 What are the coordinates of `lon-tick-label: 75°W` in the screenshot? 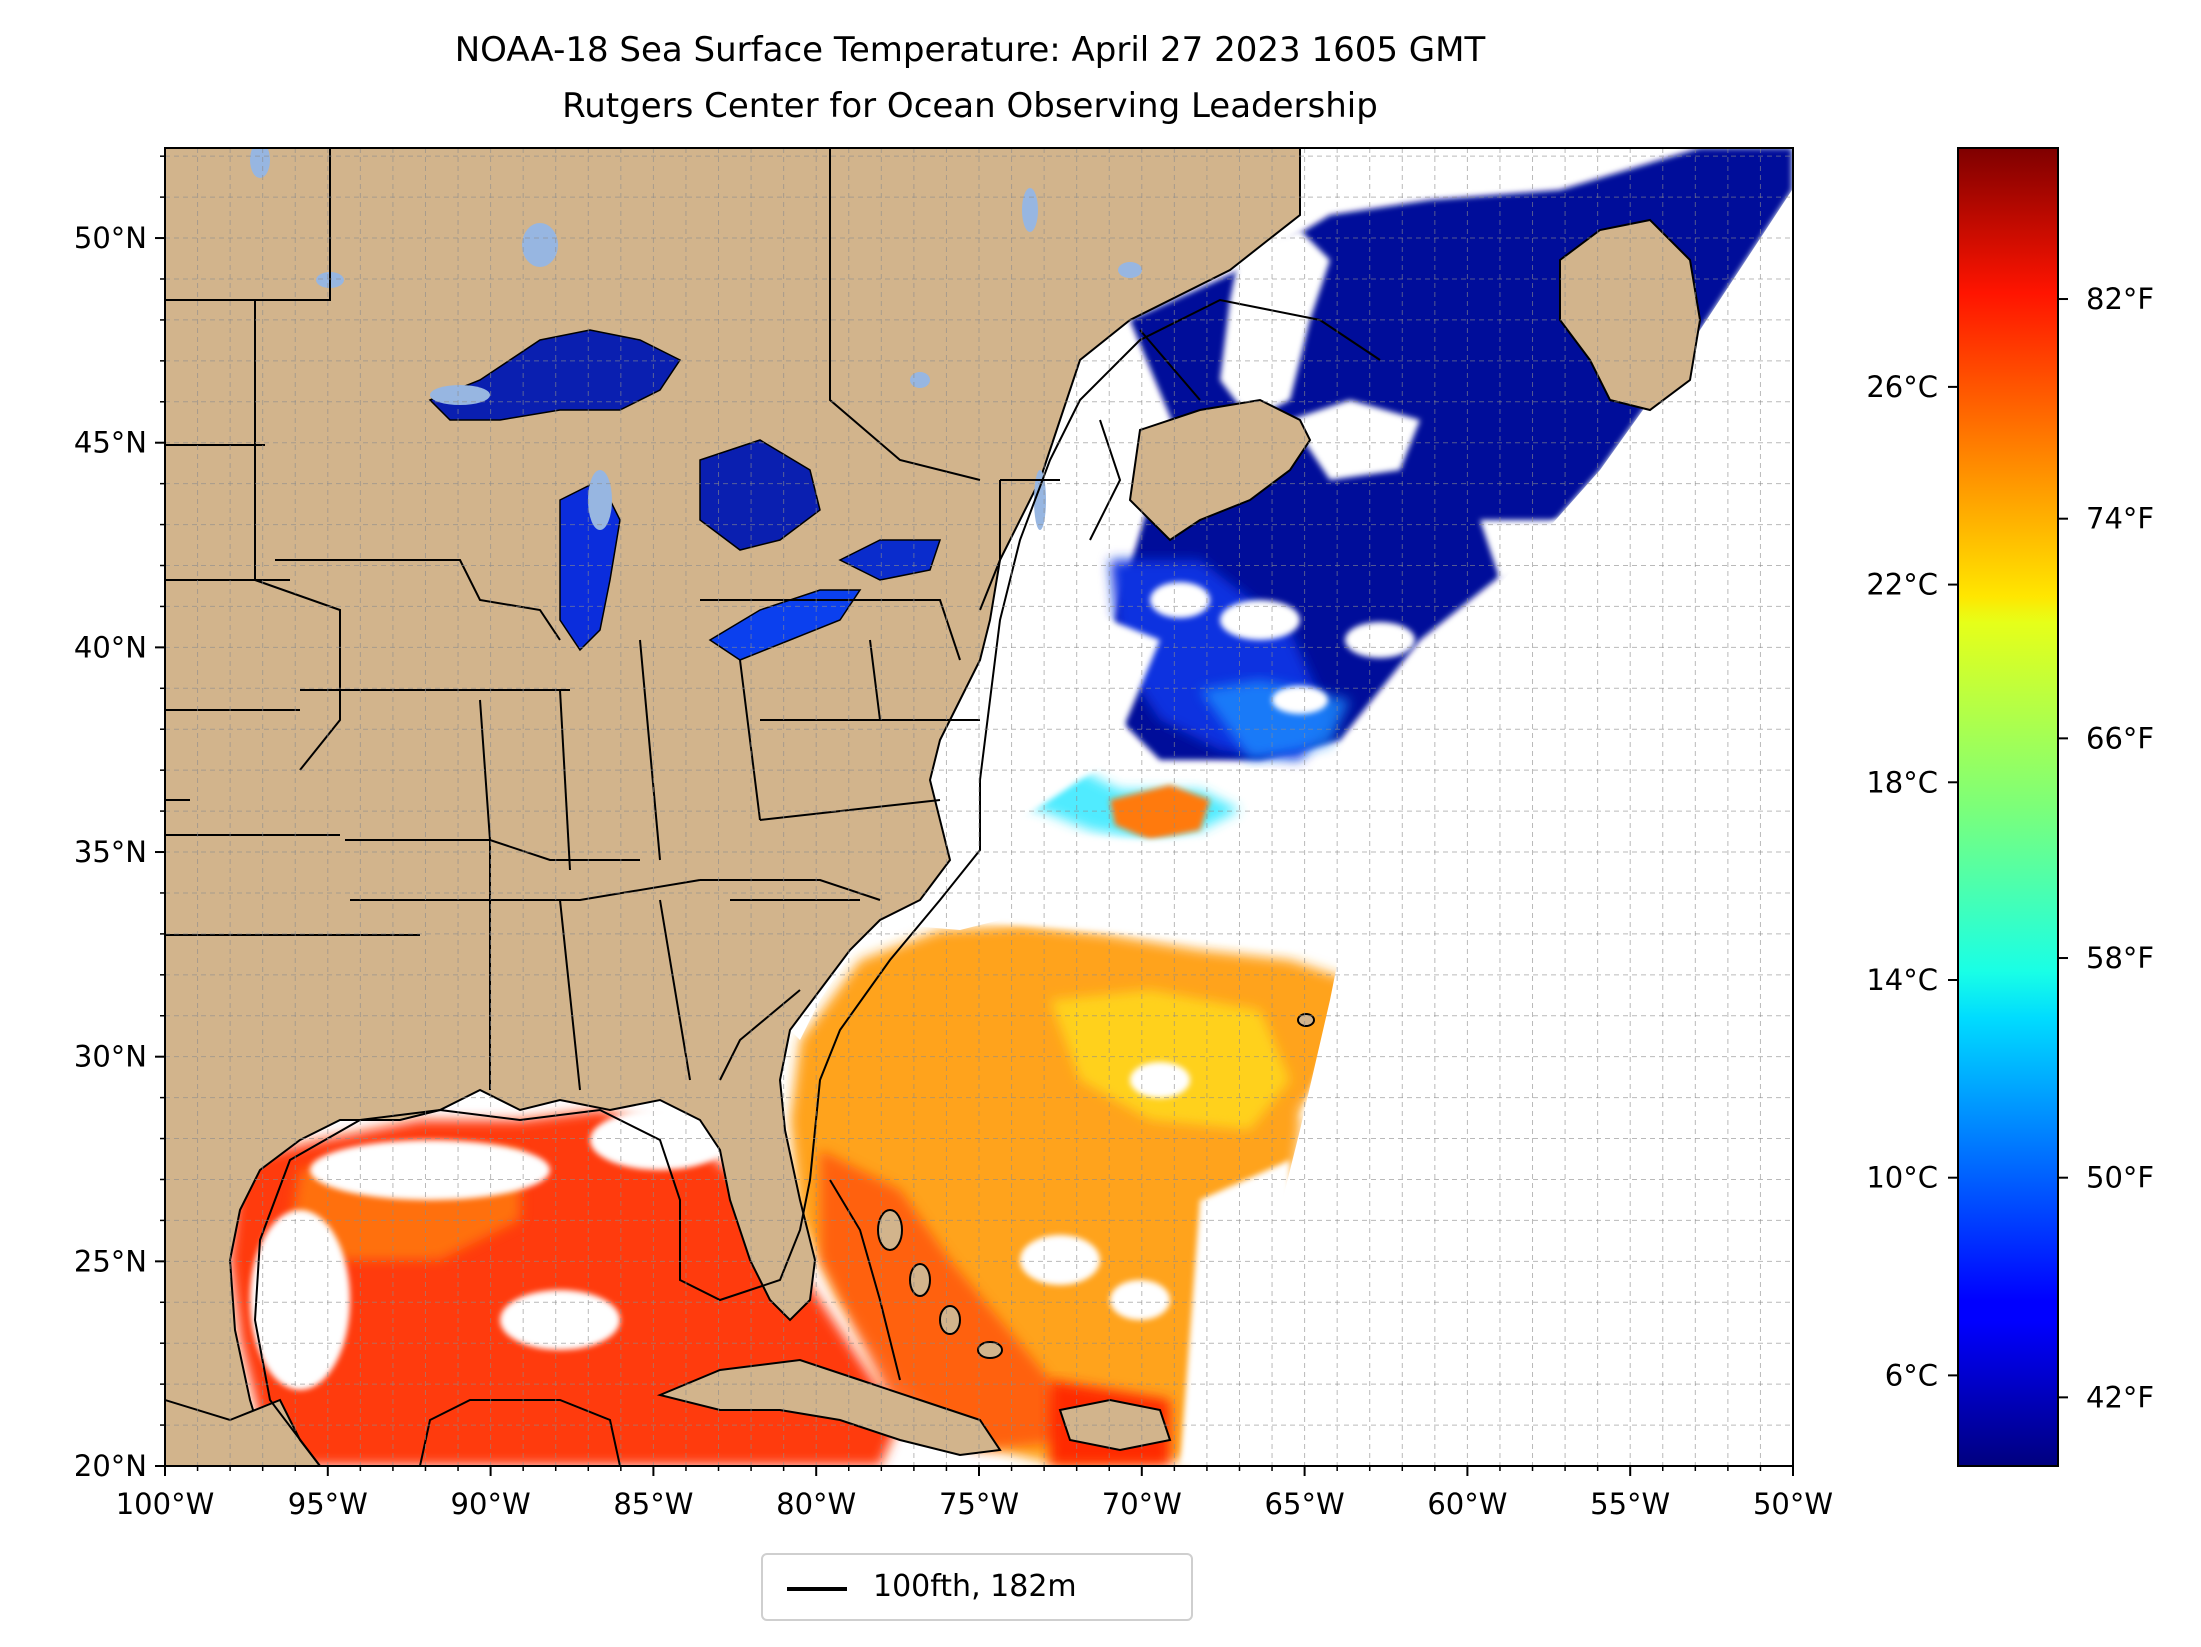 It's located at (979, 1504).